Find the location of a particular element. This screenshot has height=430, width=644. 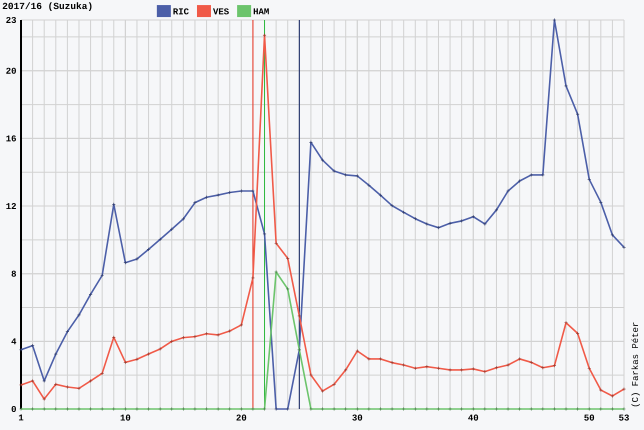

y-tick-label: 0 is located at coordinates (14, 409).